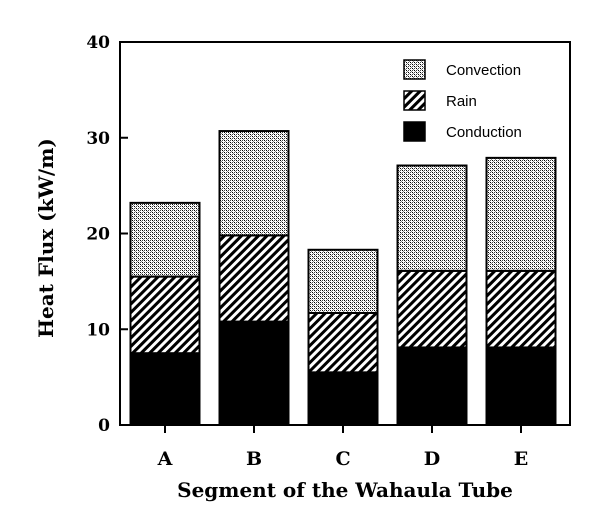 The width and height of the screenshot is (591, 529). I want to click on x-axis-title: Segment of the Wahaula Tube, so click(345, 490).